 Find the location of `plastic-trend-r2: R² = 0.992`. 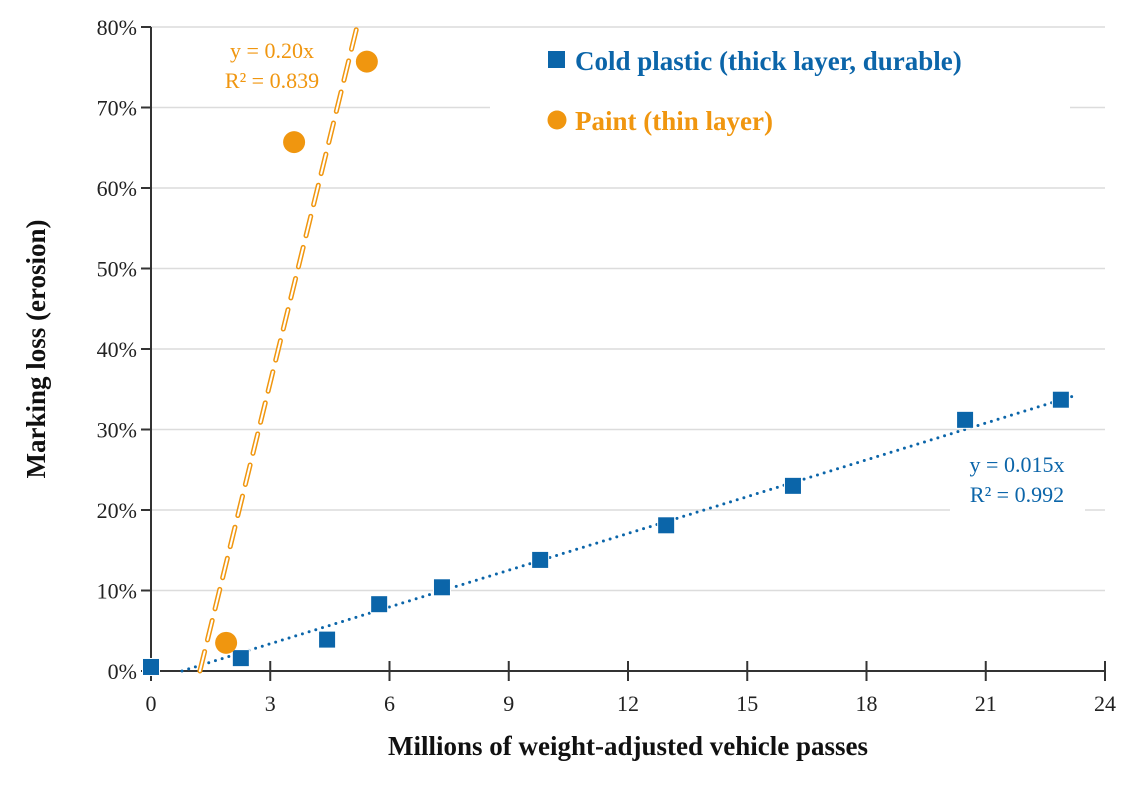

plastic-trend-r2: R² = 0.992 is located at coordinates (1017, 494).